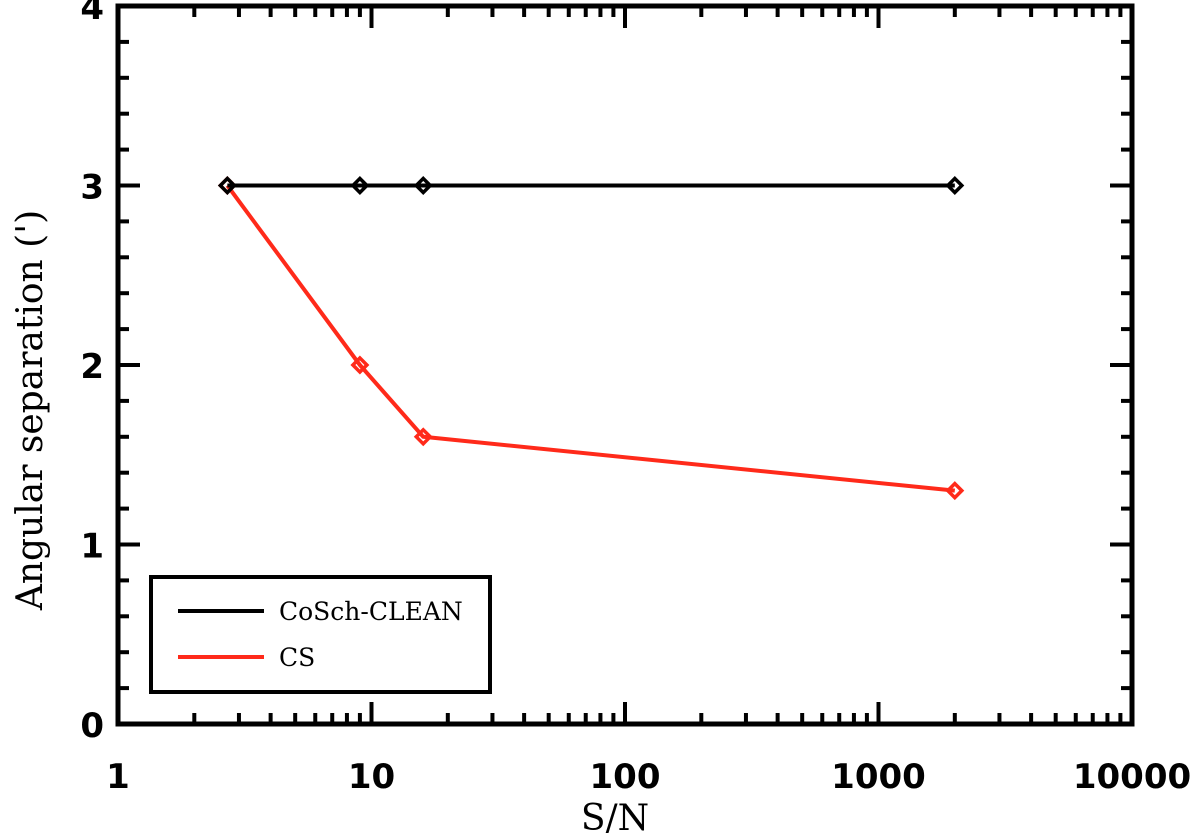  What do you see at coordinates (118, 777) in the screenshot?
I see `x-tick-label: 1` at bounding box center [118, 777].